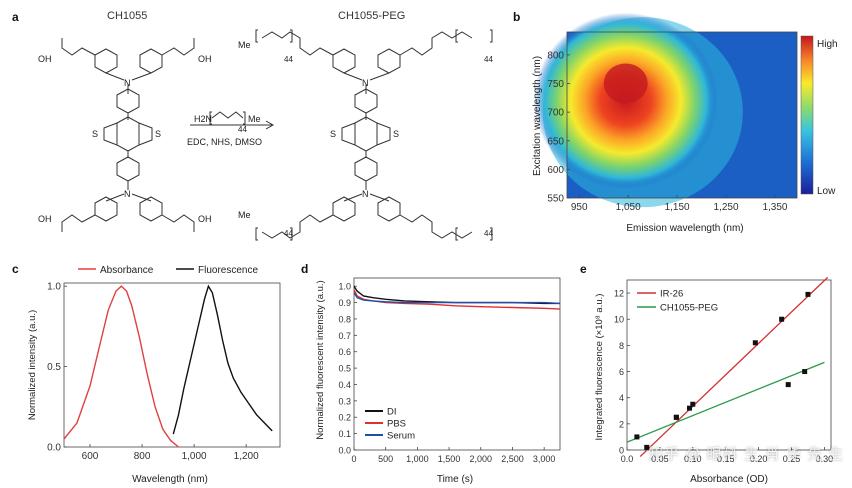 Image resolution: width=852 pixels, height=488 pixels. I want to click on y-tick-label: 750, so click(555, 84).